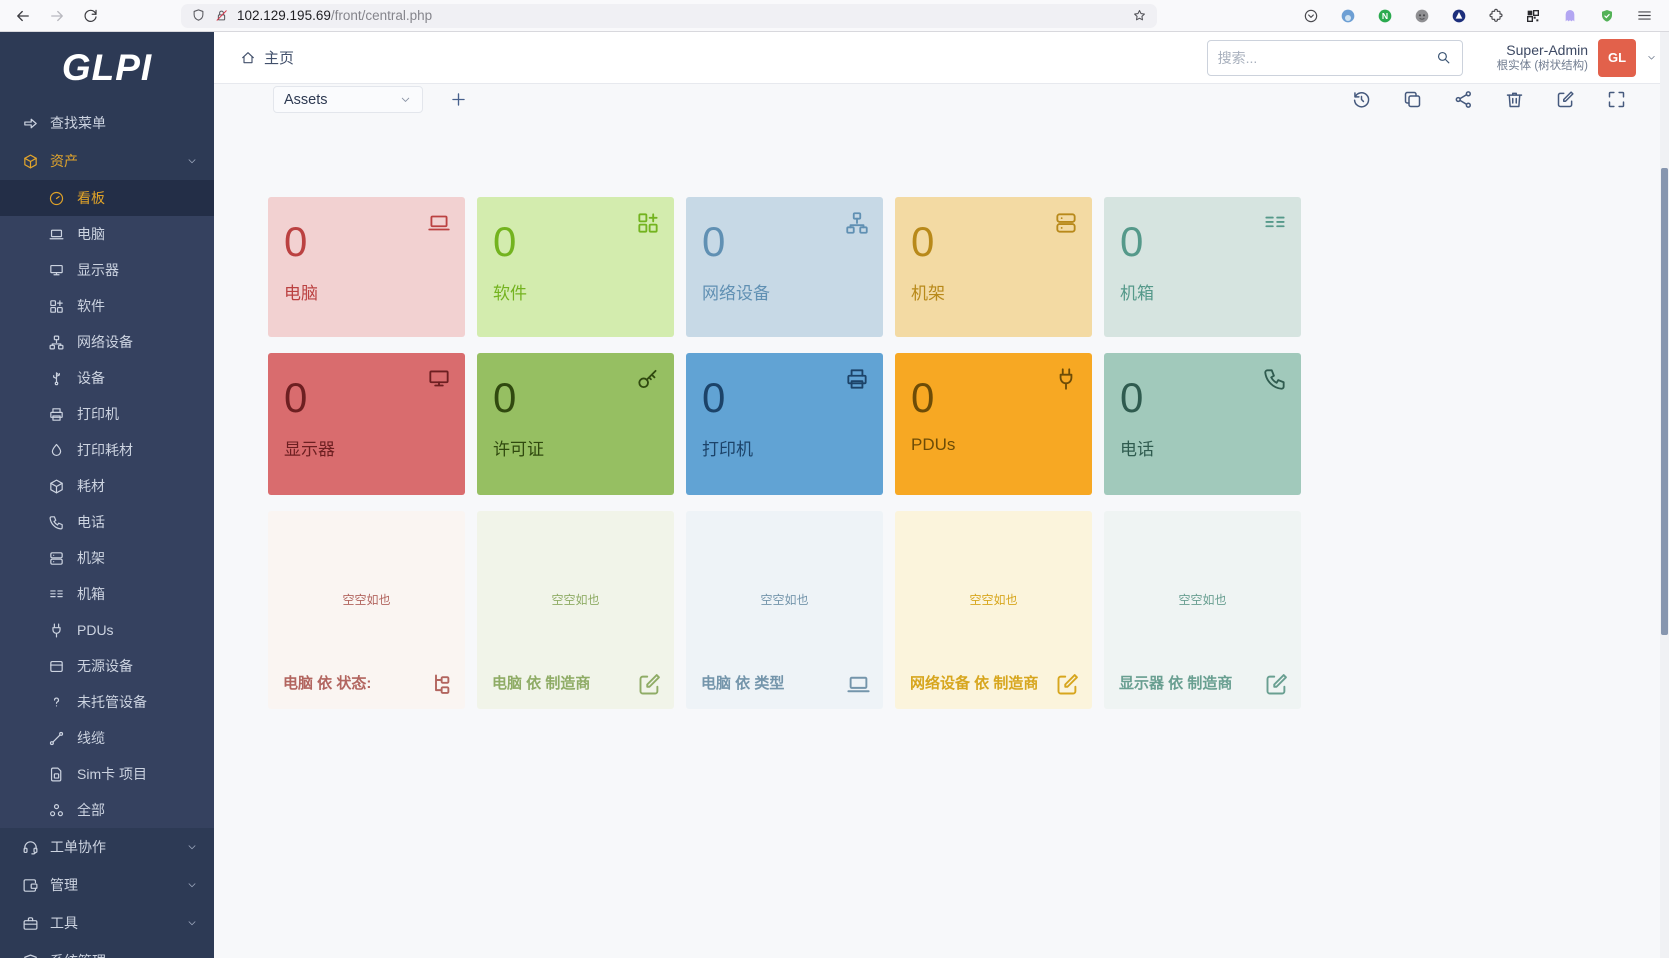  What do you see at coordinates (366, 267) in the screenshot?
I see `stat-card-computers: 0 电脑` at bounding box center [366, 267].